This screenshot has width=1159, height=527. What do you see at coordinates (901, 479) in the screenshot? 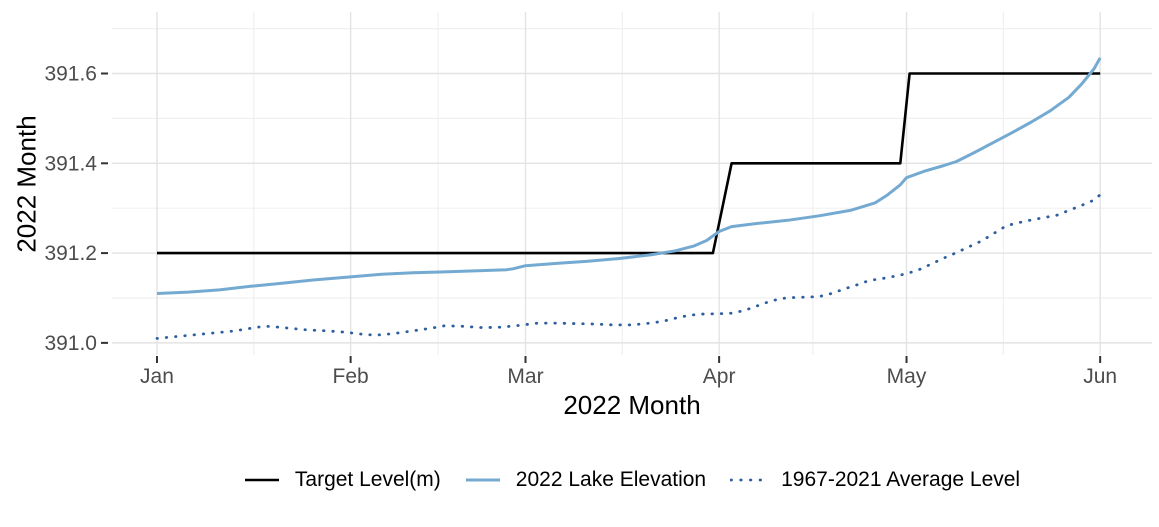
I see `legend-label-1967-2021-average: 1967-2021 Average Level` at bounding box center [901, 479].